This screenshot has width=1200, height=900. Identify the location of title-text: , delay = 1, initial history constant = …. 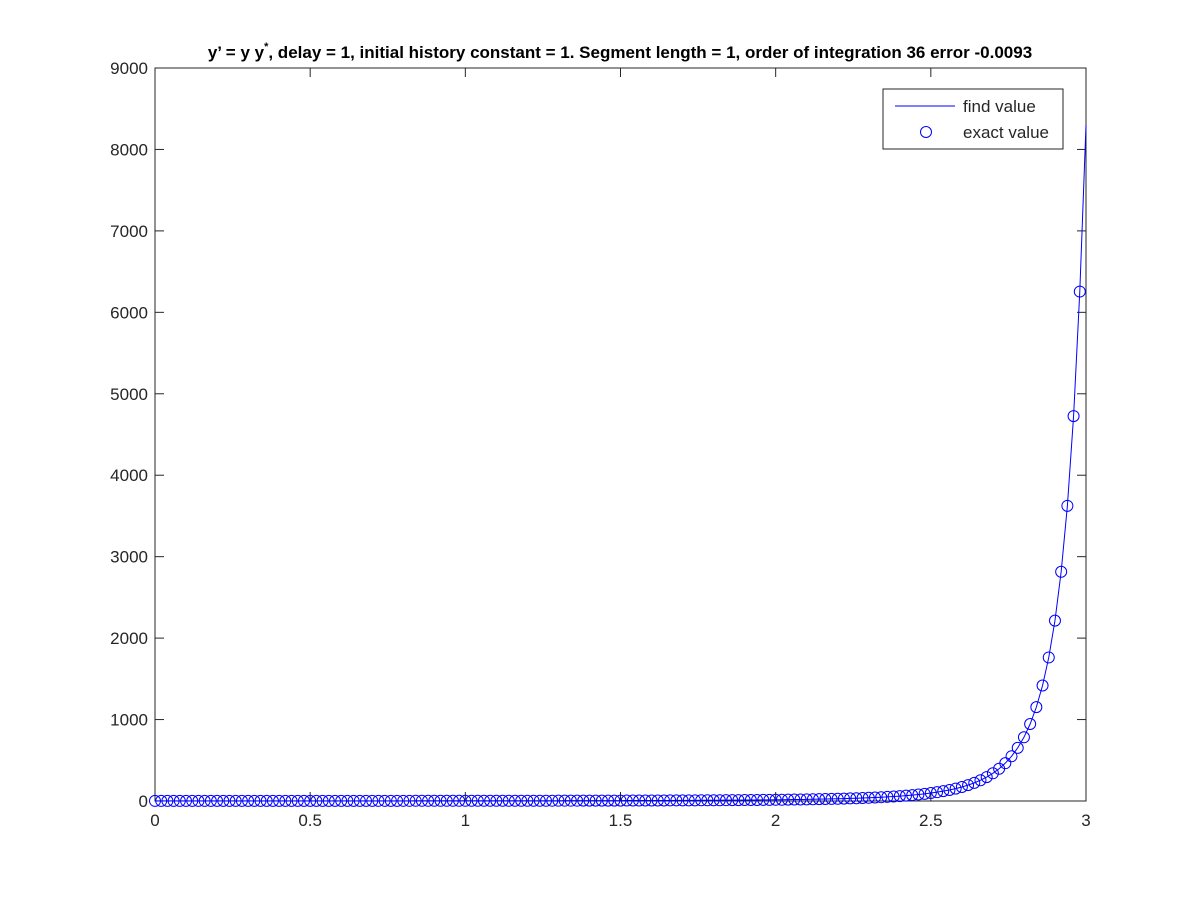
(650, 52).